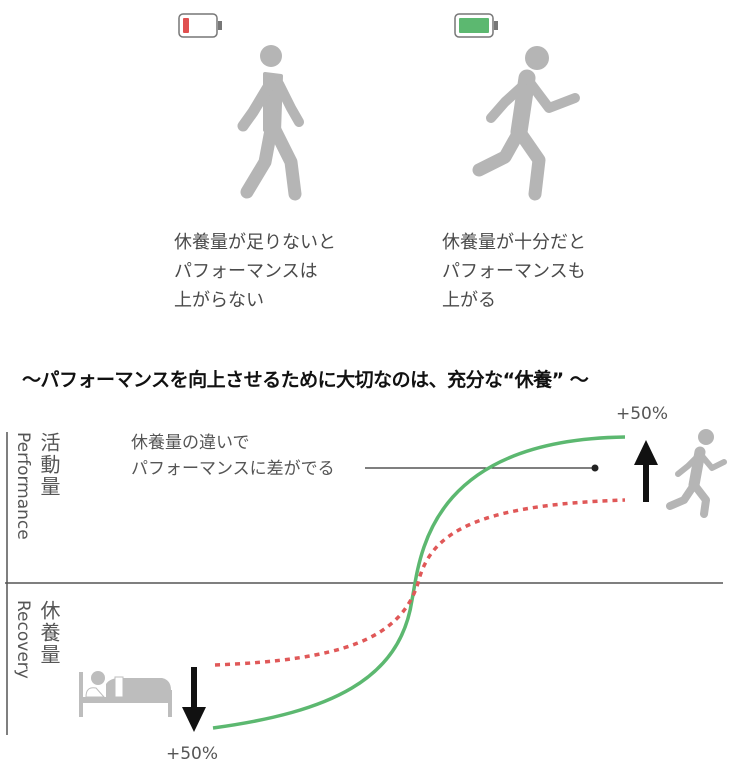  What do you see at coordinates (49, 633) in the screenshot?
I see `recovery-axis-label-ja: 休養量` at bounding box center [49, 633].